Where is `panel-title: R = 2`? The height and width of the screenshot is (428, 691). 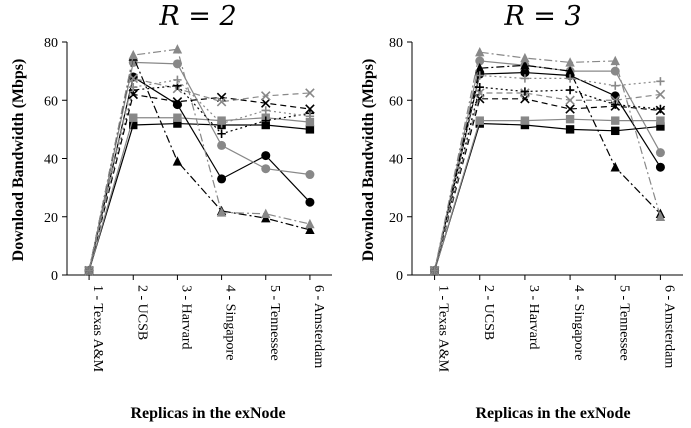
panel-title: R = 2 is located at coordinates (197, 16).